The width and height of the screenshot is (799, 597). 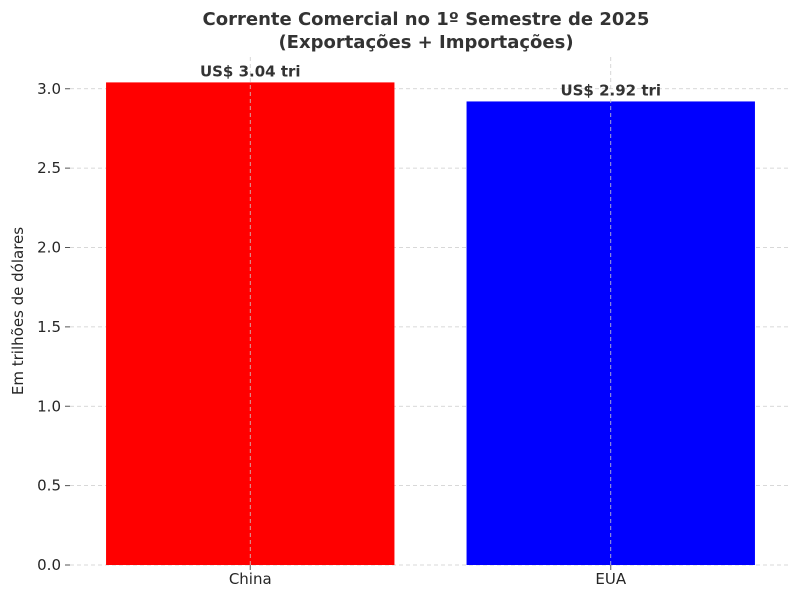 What do you see at coordinates (49, 89) in the screenshot?
I see `y-tick-label: 3.0` at bounding box center [49, 89].